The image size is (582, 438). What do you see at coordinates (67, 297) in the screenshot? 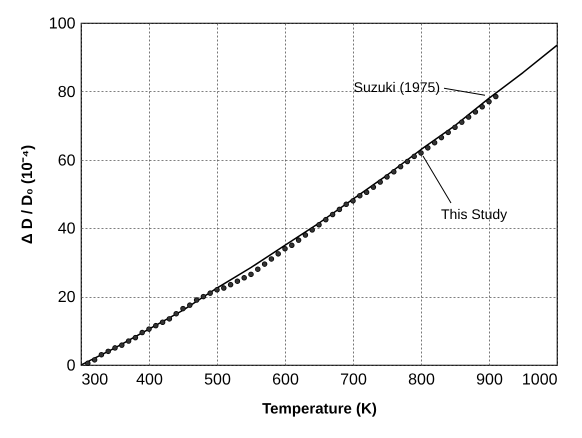
I see `y-tick-label: 20` at bounding box center [67, 297].